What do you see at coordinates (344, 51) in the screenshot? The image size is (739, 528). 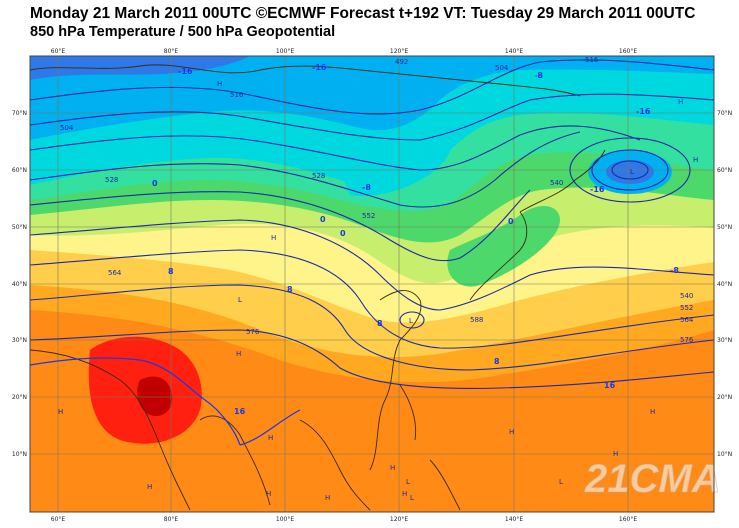 I see `lon-ticks-top: 60°E 80°E 100°E 120°E 140°E 160°E` at bounding box center [344, 51].